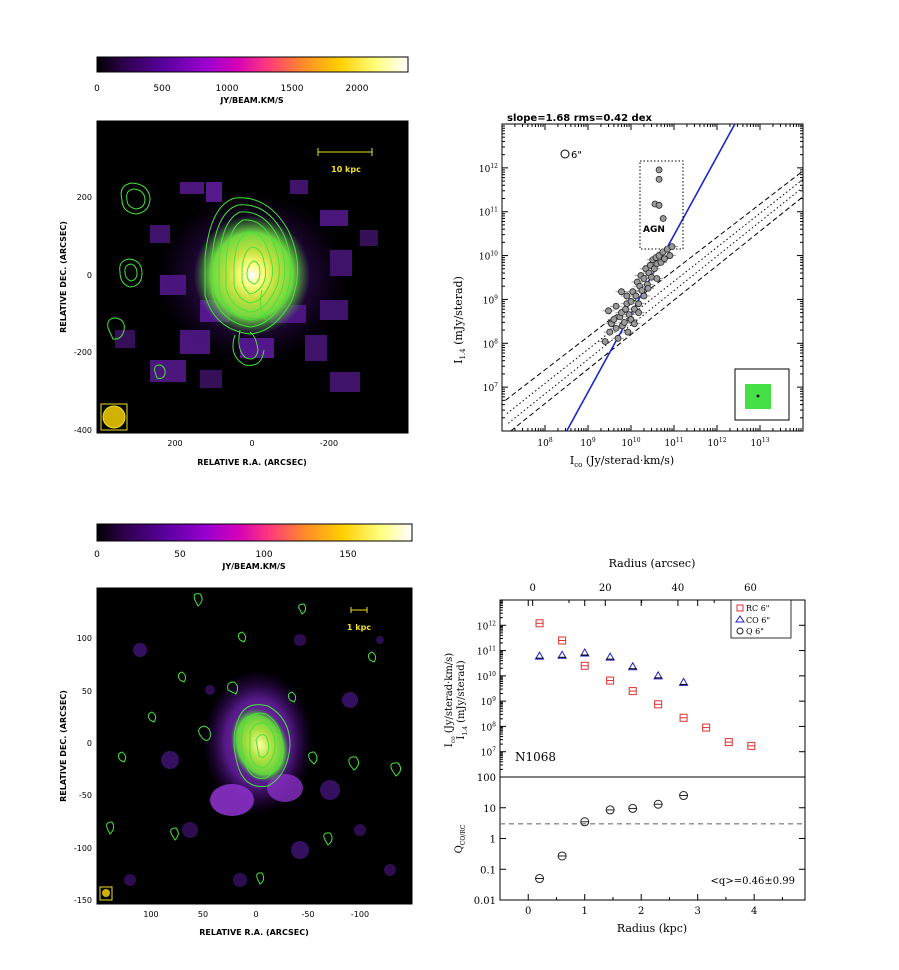  Describe the element at coordinates (87, 691) in the screenshot. I see `y-tick-label: 50` at that location.